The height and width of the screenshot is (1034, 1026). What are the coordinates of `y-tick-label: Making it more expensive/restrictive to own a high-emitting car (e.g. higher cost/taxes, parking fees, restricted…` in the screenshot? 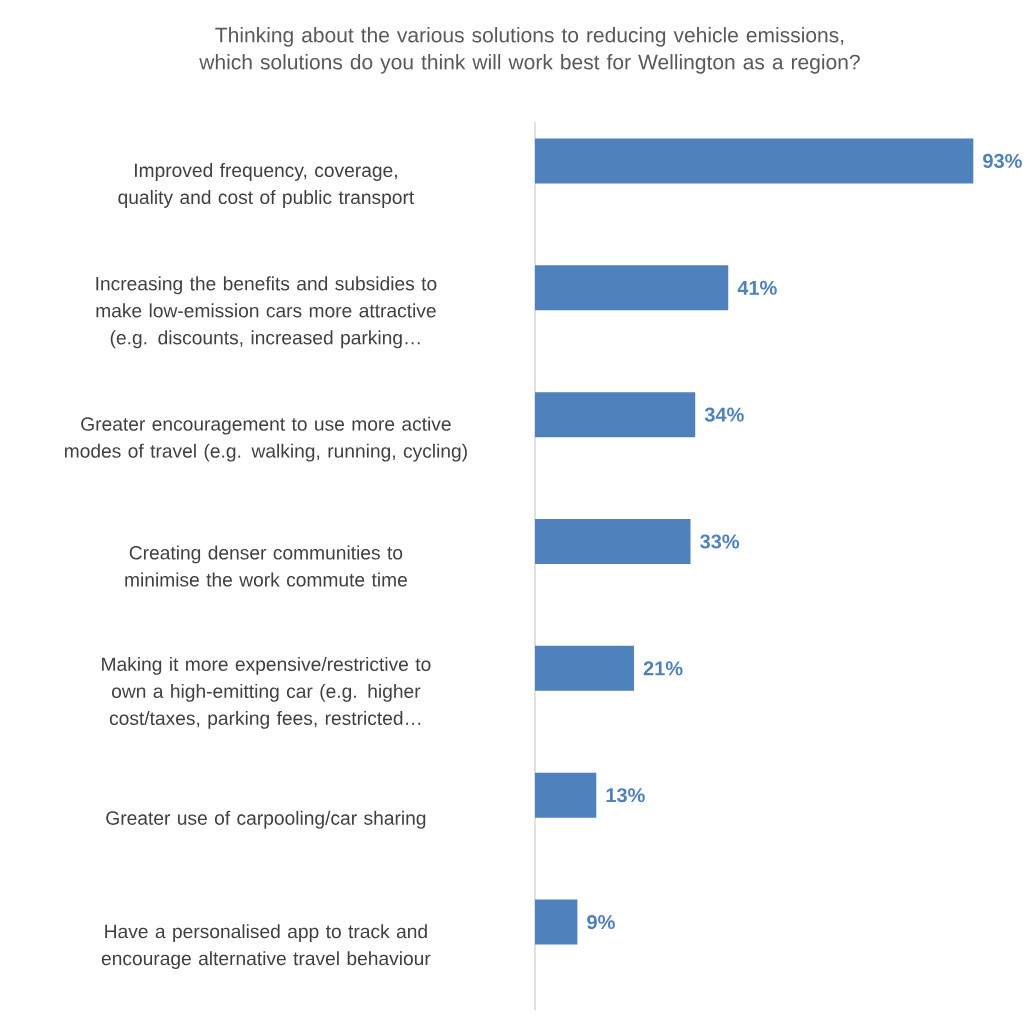 It's located at (266, 692).